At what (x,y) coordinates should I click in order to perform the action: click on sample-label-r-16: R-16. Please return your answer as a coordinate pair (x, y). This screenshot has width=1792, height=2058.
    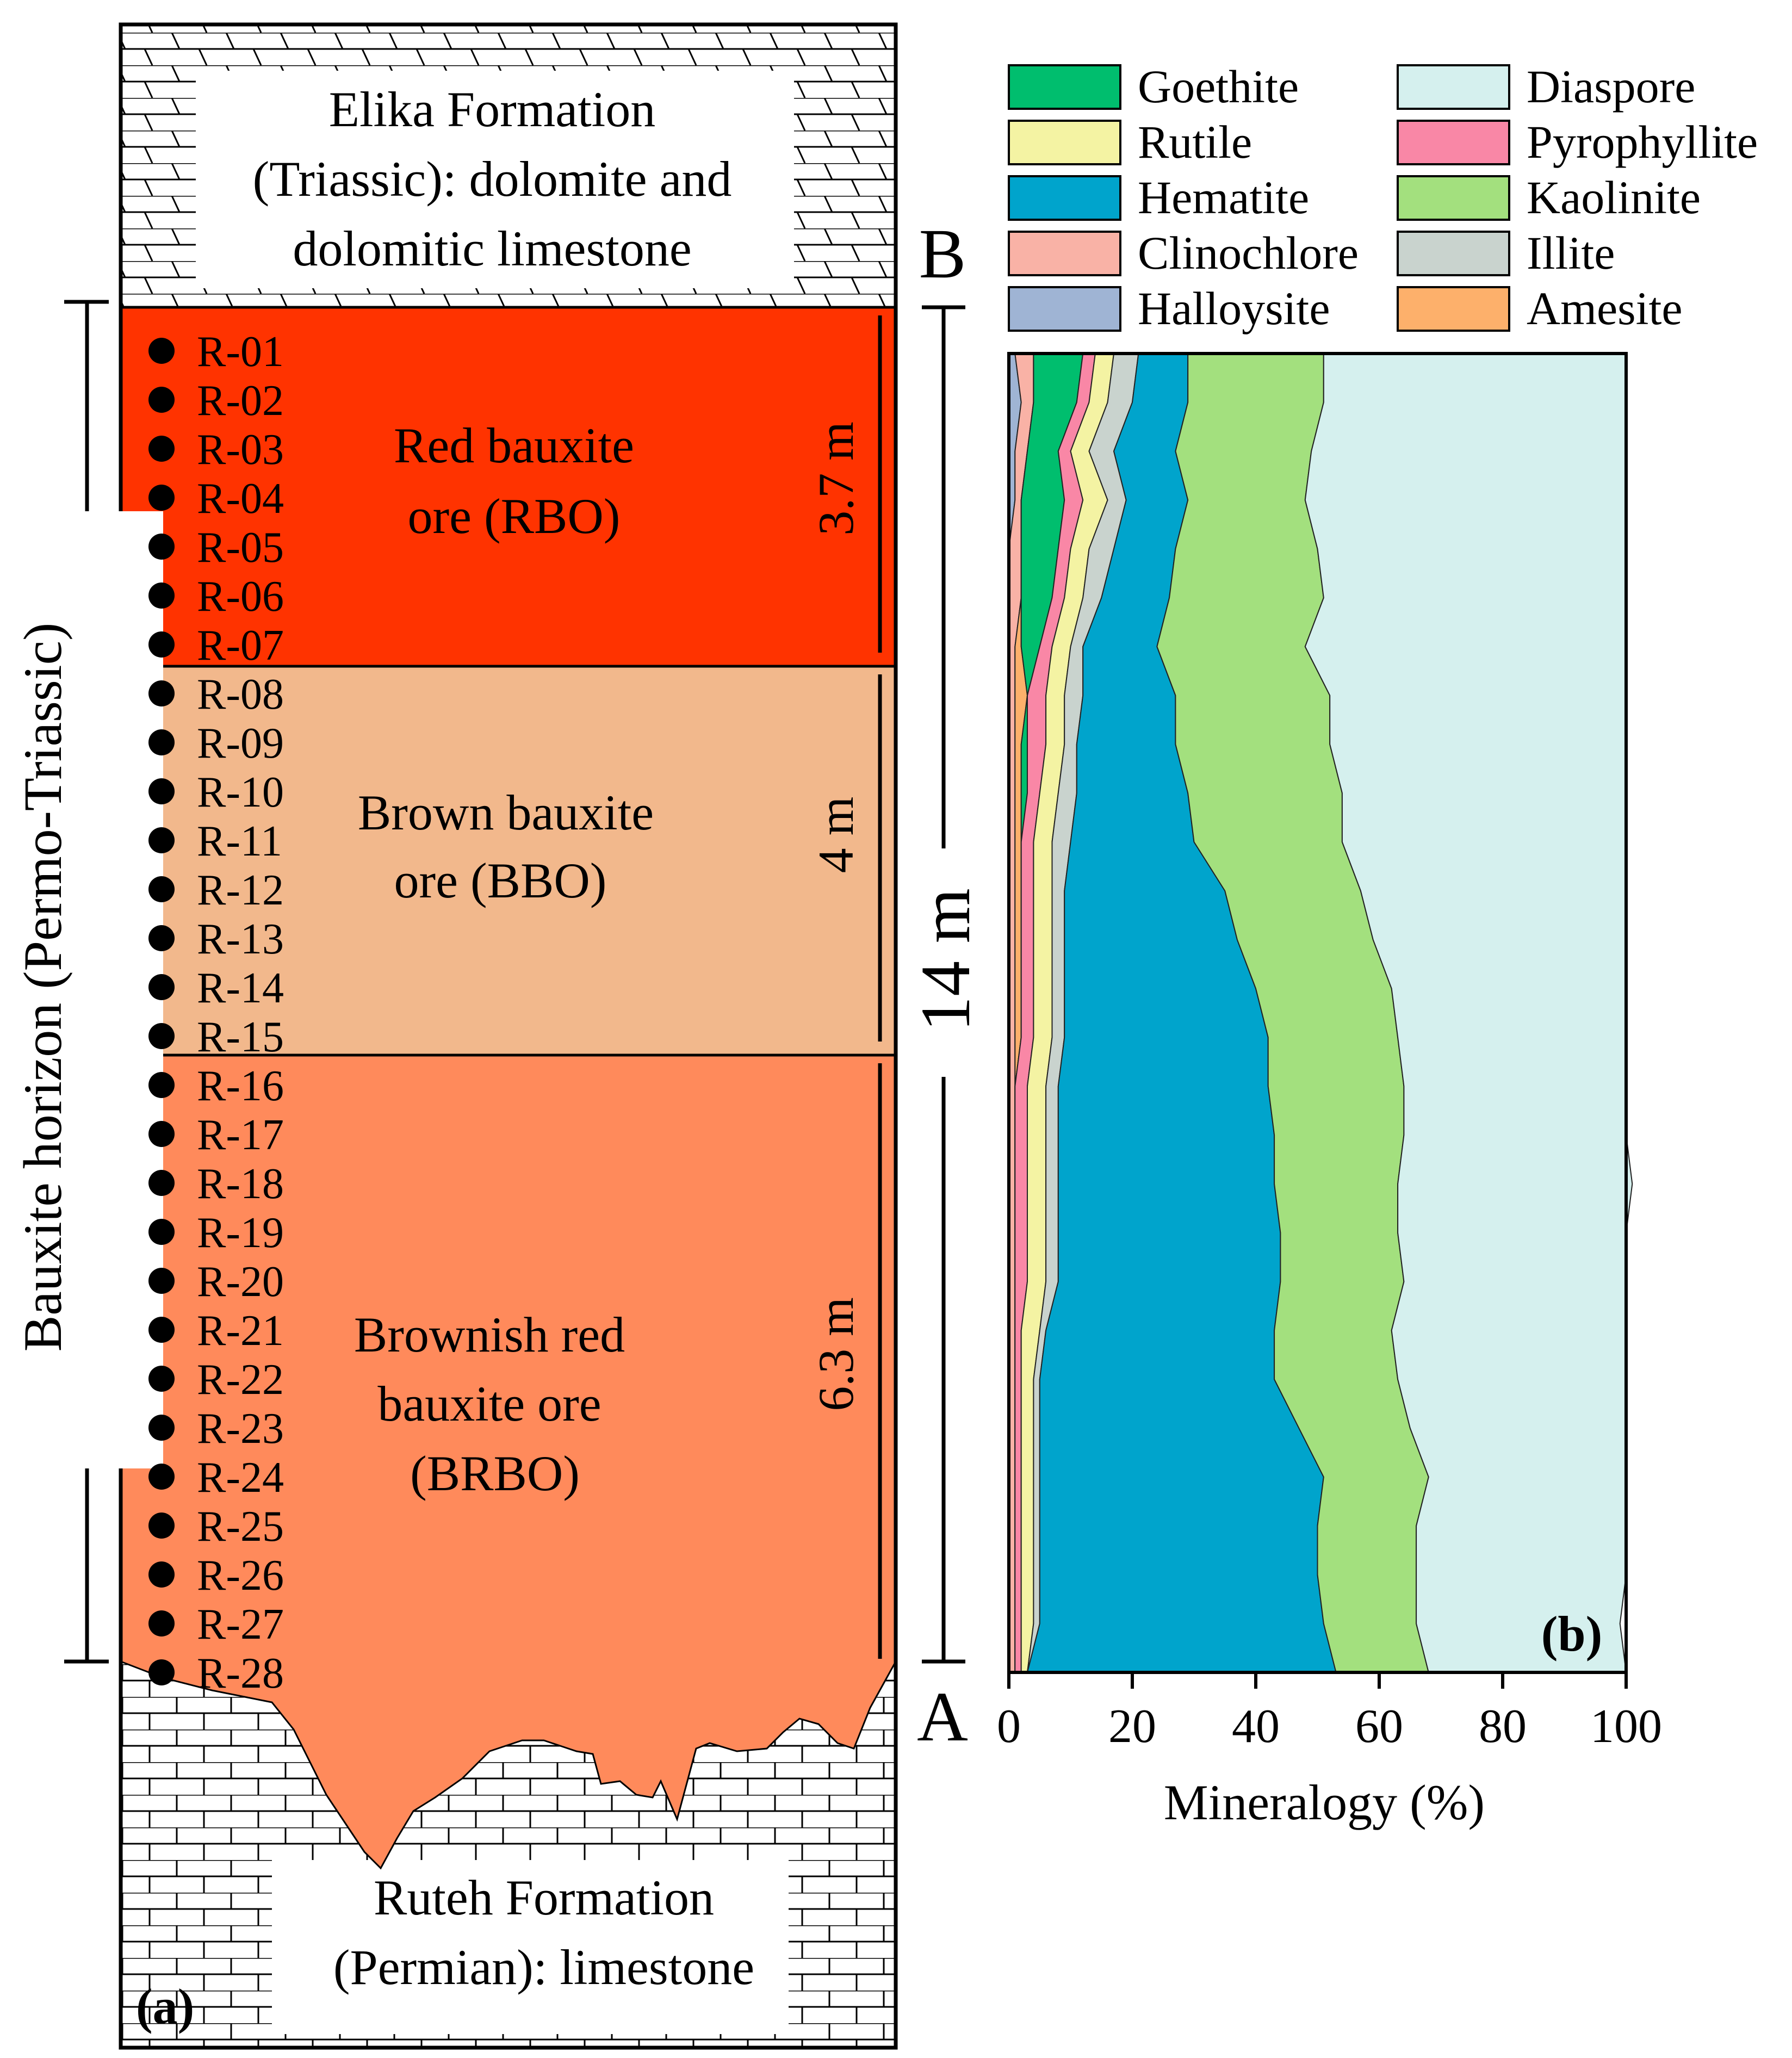
    Looking at the image, I should click on (240, 1086).